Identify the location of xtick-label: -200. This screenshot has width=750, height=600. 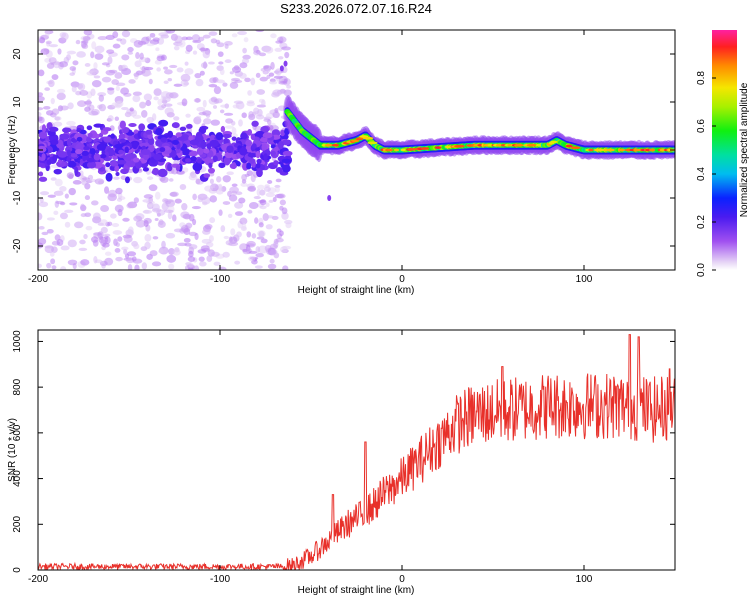
(38, 279).